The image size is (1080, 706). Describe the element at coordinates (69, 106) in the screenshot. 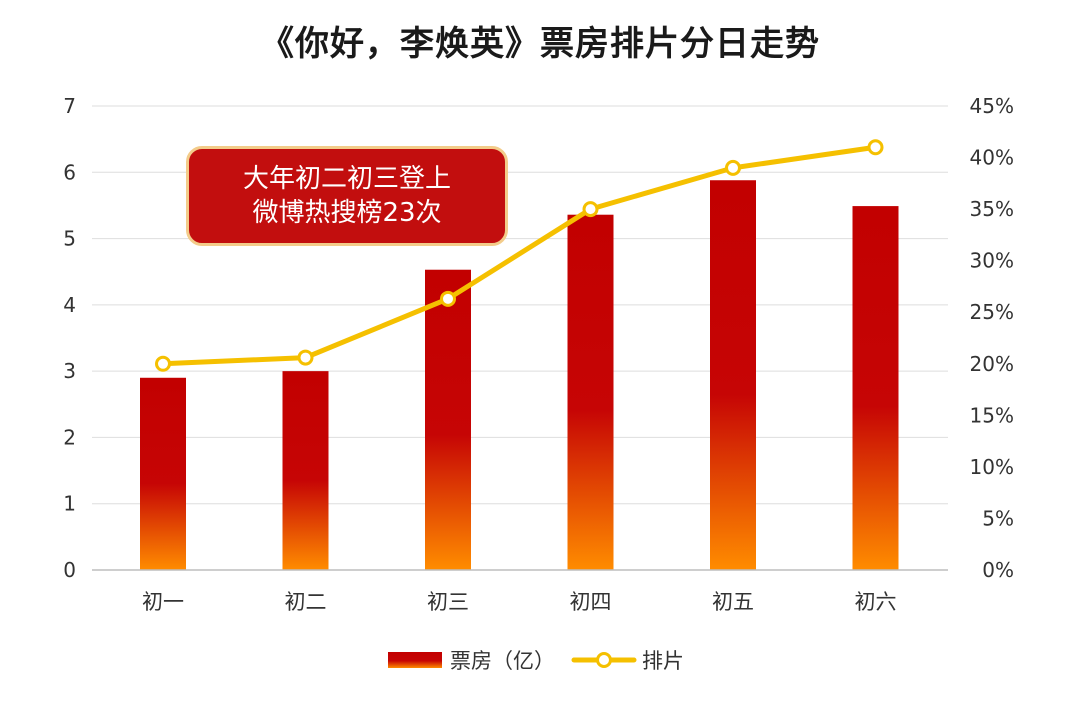

I see `y-left-tick-label: 7` at that location.